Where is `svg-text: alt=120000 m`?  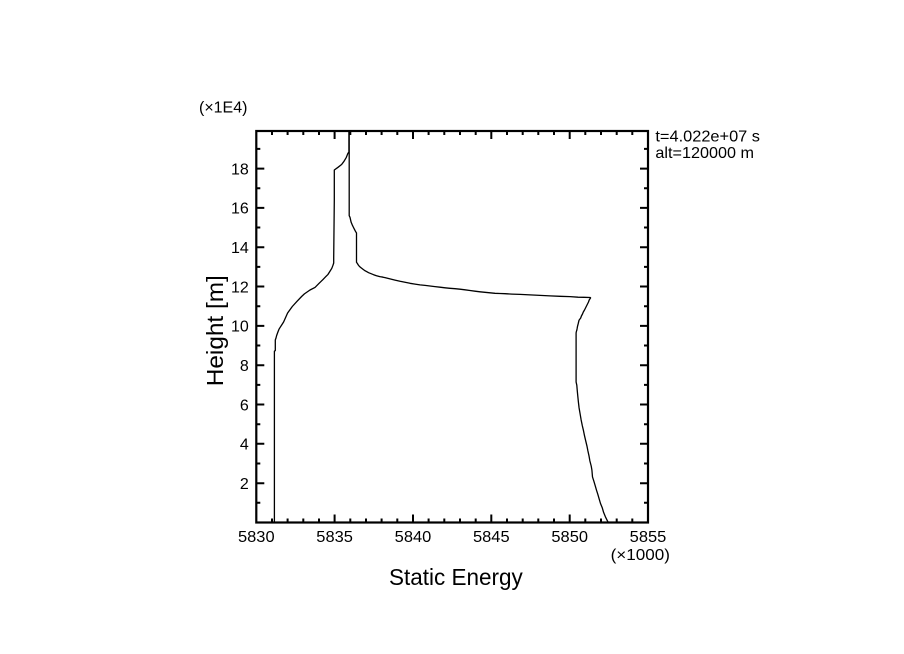
svg-text: alt=120000 m is located at coordinates (704, 153).